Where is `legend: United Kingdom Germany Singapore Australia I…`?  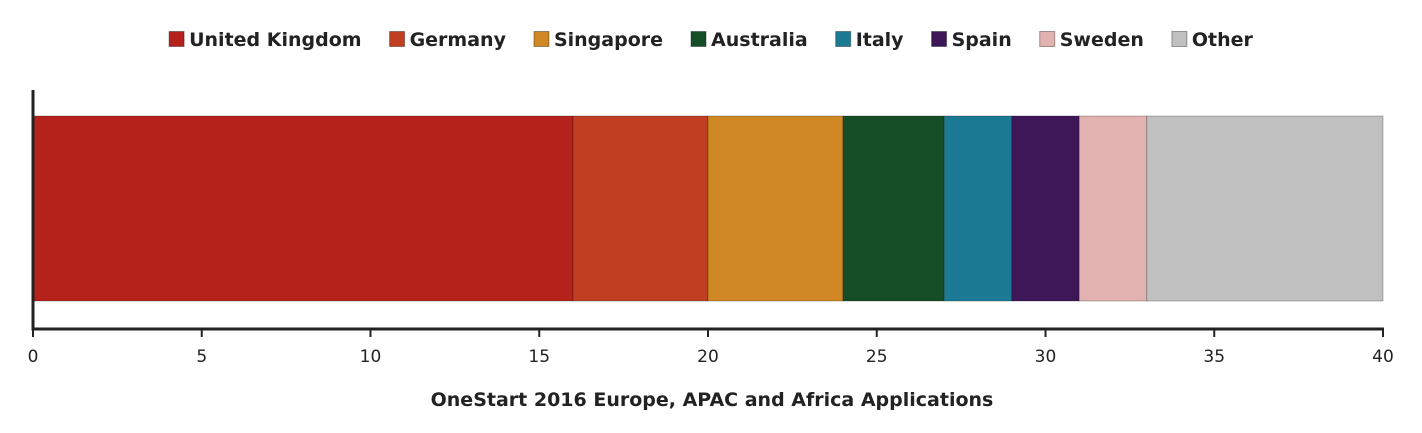
legend: United Kingdom Germany Singapore Australia I… is located at coordinates (711, 40).